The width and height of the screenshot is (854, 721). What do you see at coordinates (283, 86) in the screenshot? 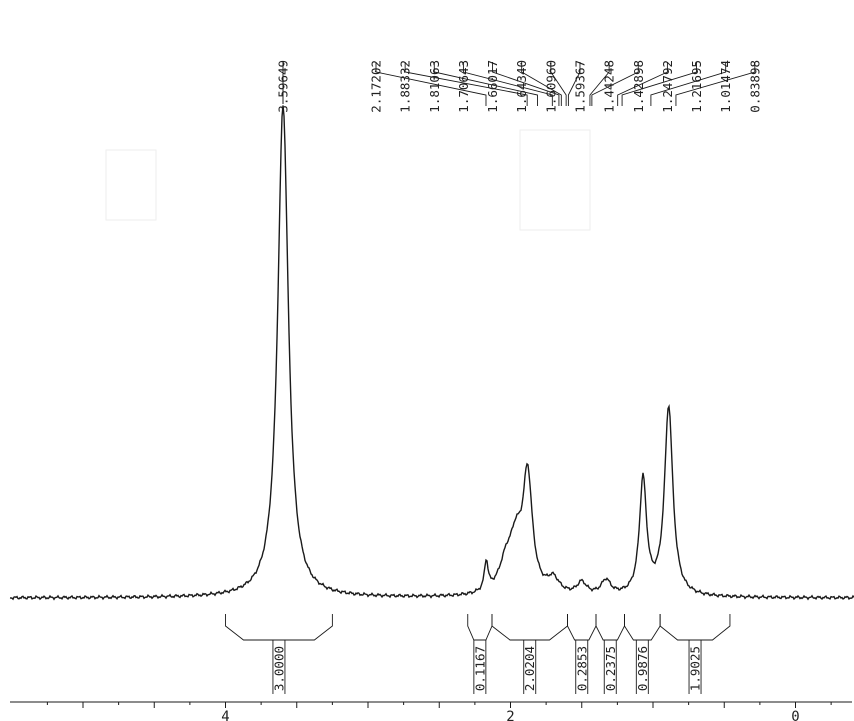
I see `peak-label: 3.59649` at bounding box center [283, 86].